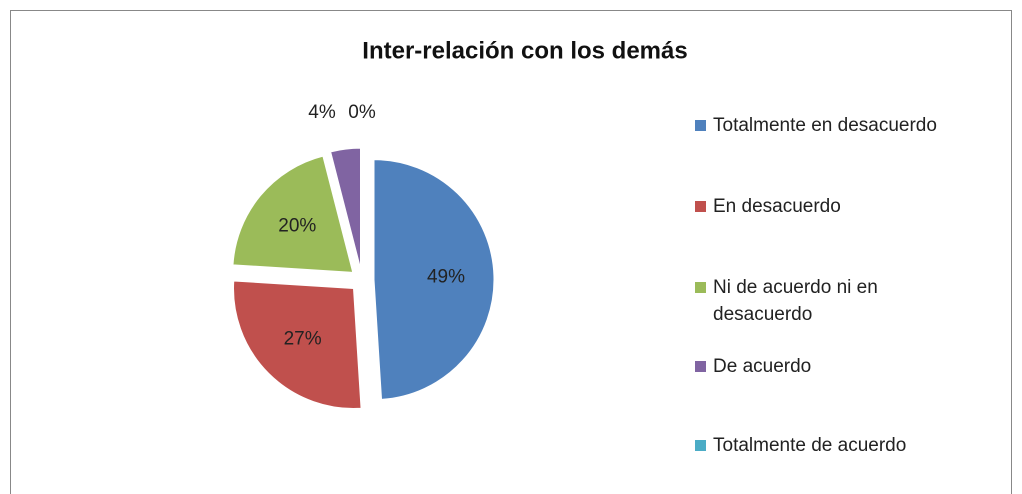 The image size is (1022, 494). I want to click on data-label: 49%, so click(446, 276).